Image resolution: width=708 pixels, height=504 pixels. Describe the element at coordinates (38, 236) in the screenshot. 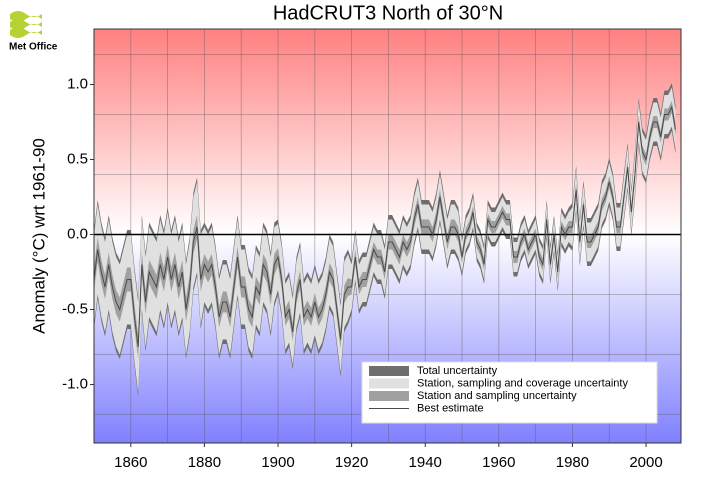

I see `y-axis-label: Anomaly (°C) wrt 1961-90` at that location.